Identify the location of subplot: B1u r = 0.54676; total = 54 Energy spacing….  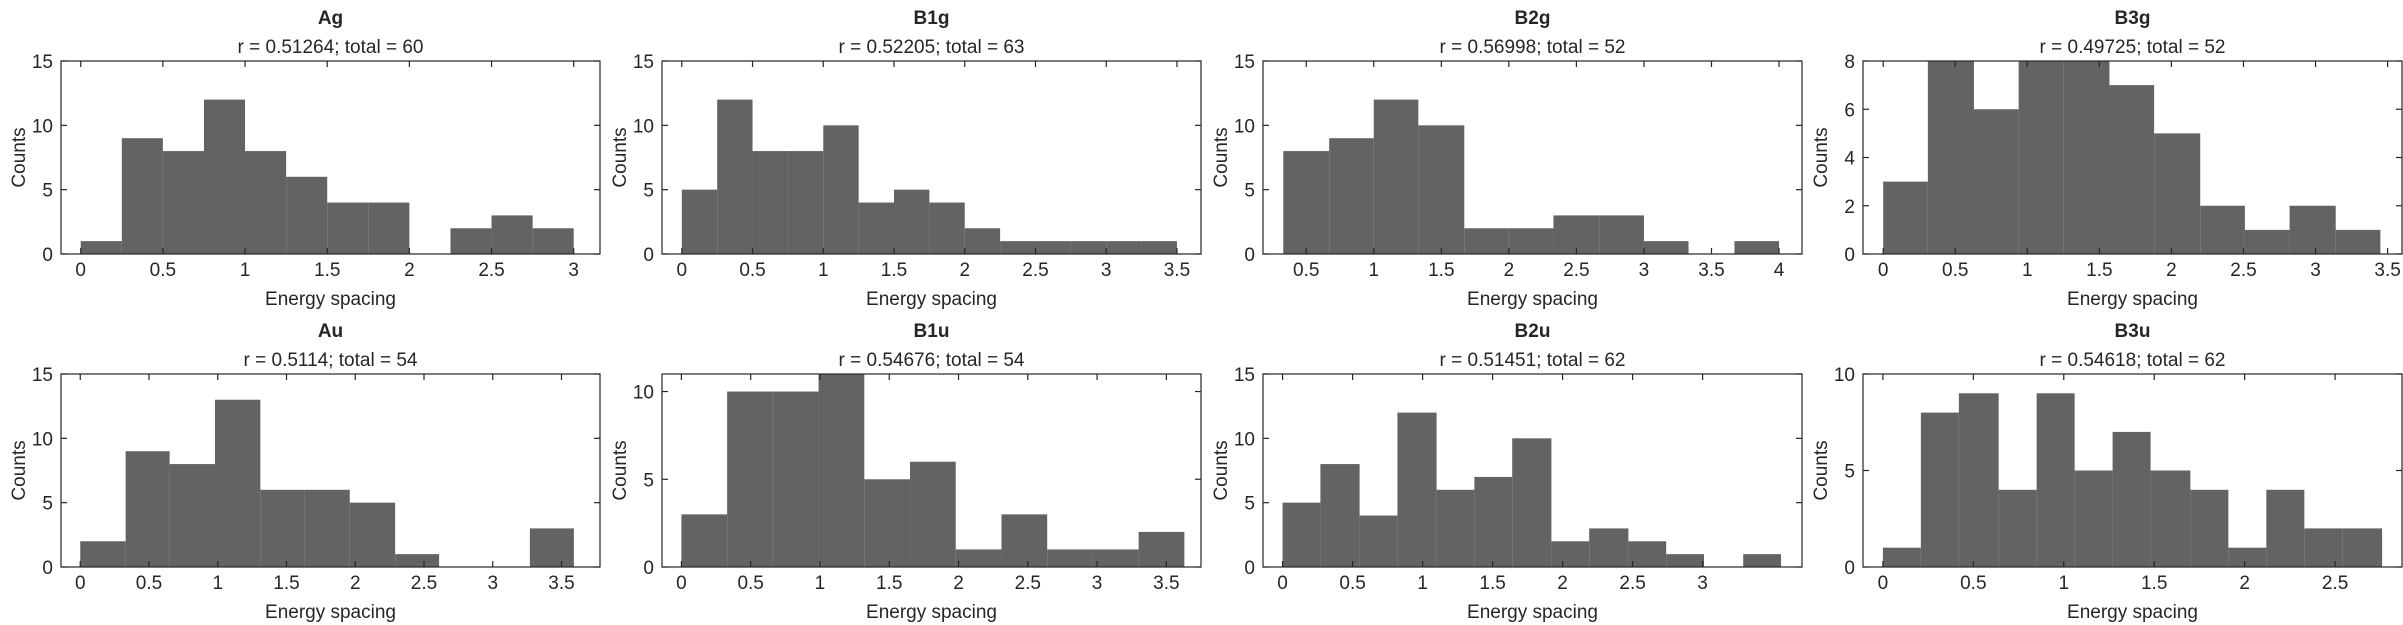
(906, 472).